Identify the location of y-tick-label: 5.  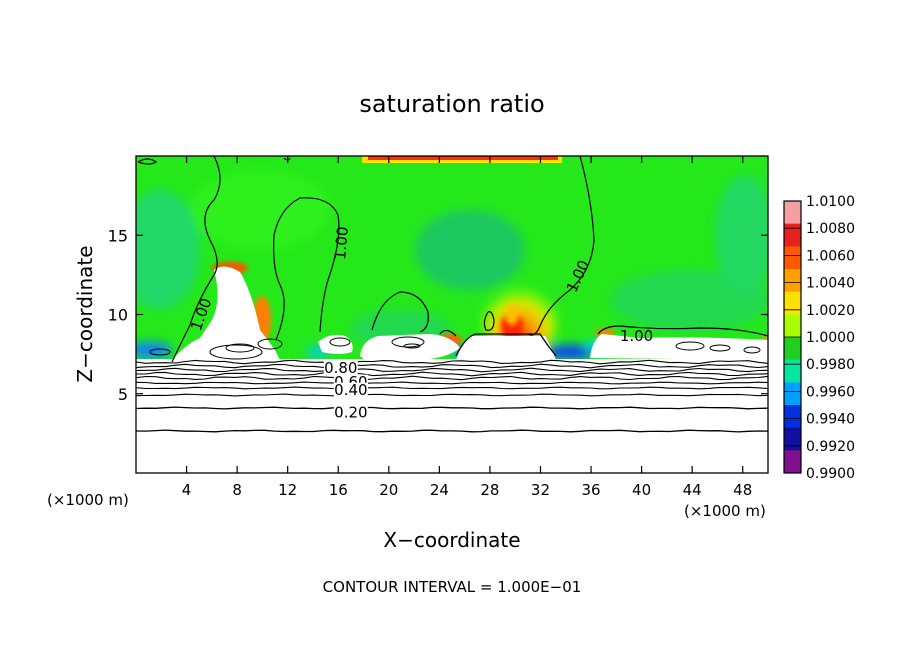
(123, 394).